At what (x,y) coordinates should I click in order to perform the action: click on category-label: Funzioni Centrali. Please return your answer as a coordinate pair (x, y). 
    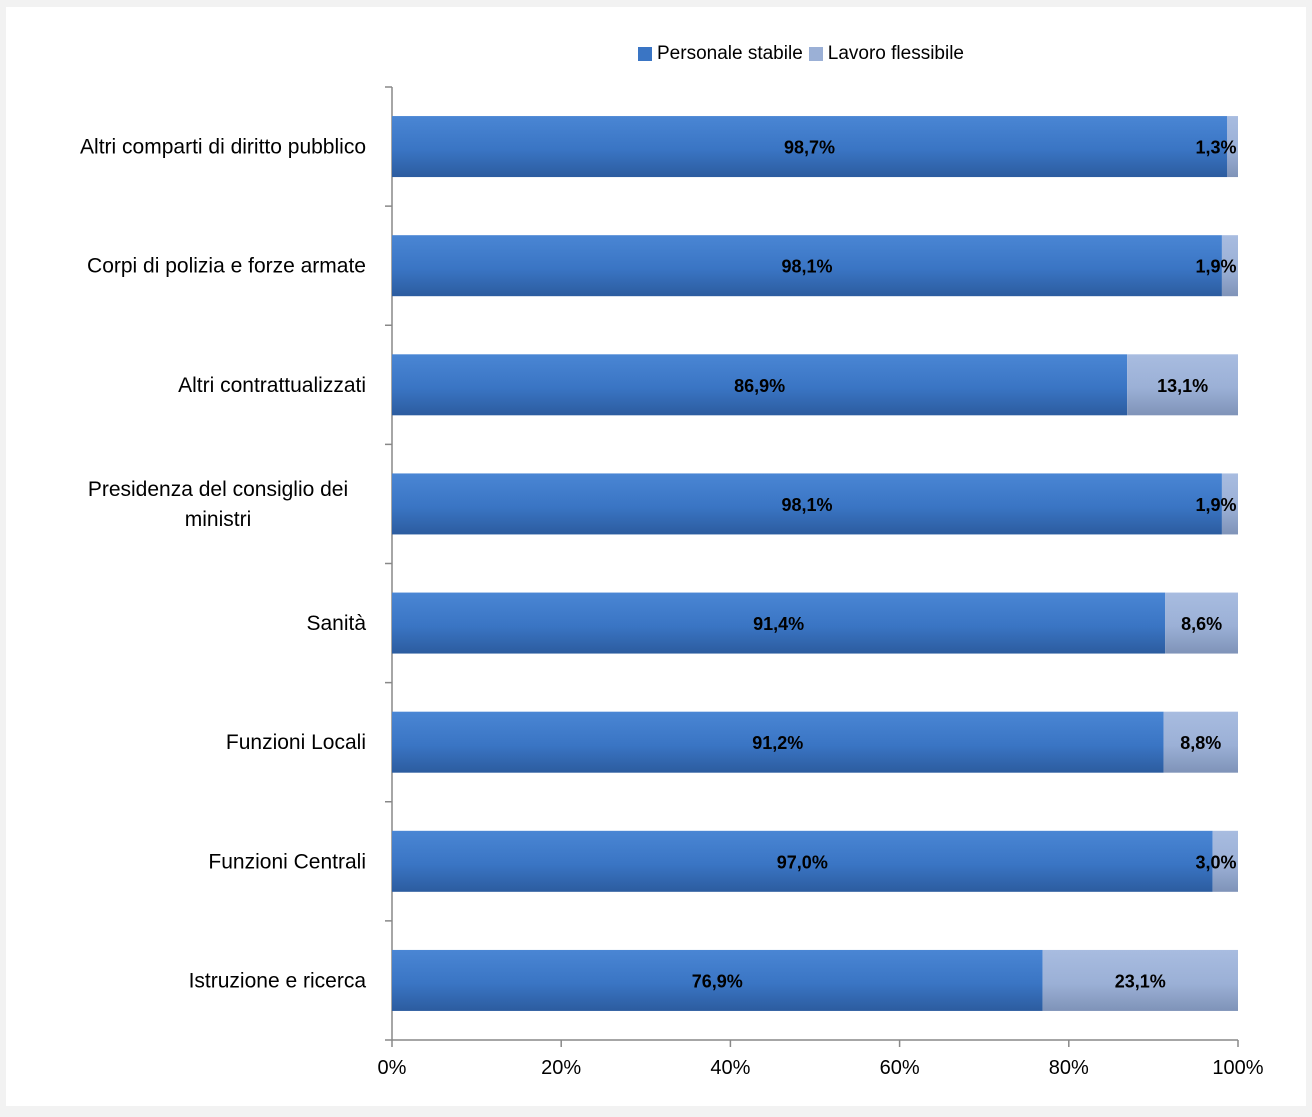
    Looking at the image, I should click on (287, 861).